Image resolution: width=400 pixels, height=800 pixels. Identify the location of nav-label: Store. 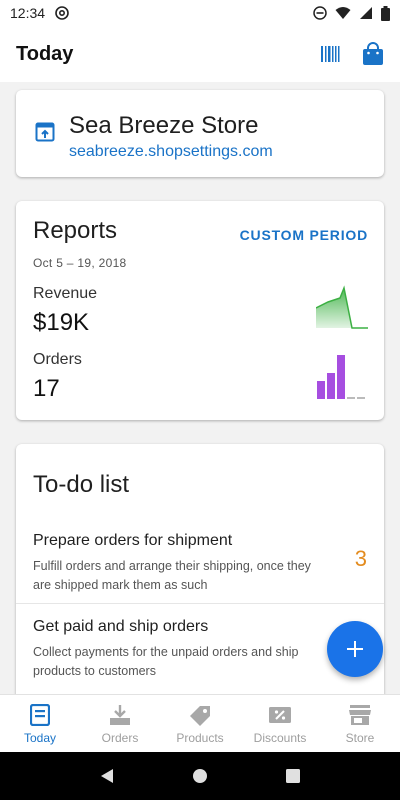
(360, 738).